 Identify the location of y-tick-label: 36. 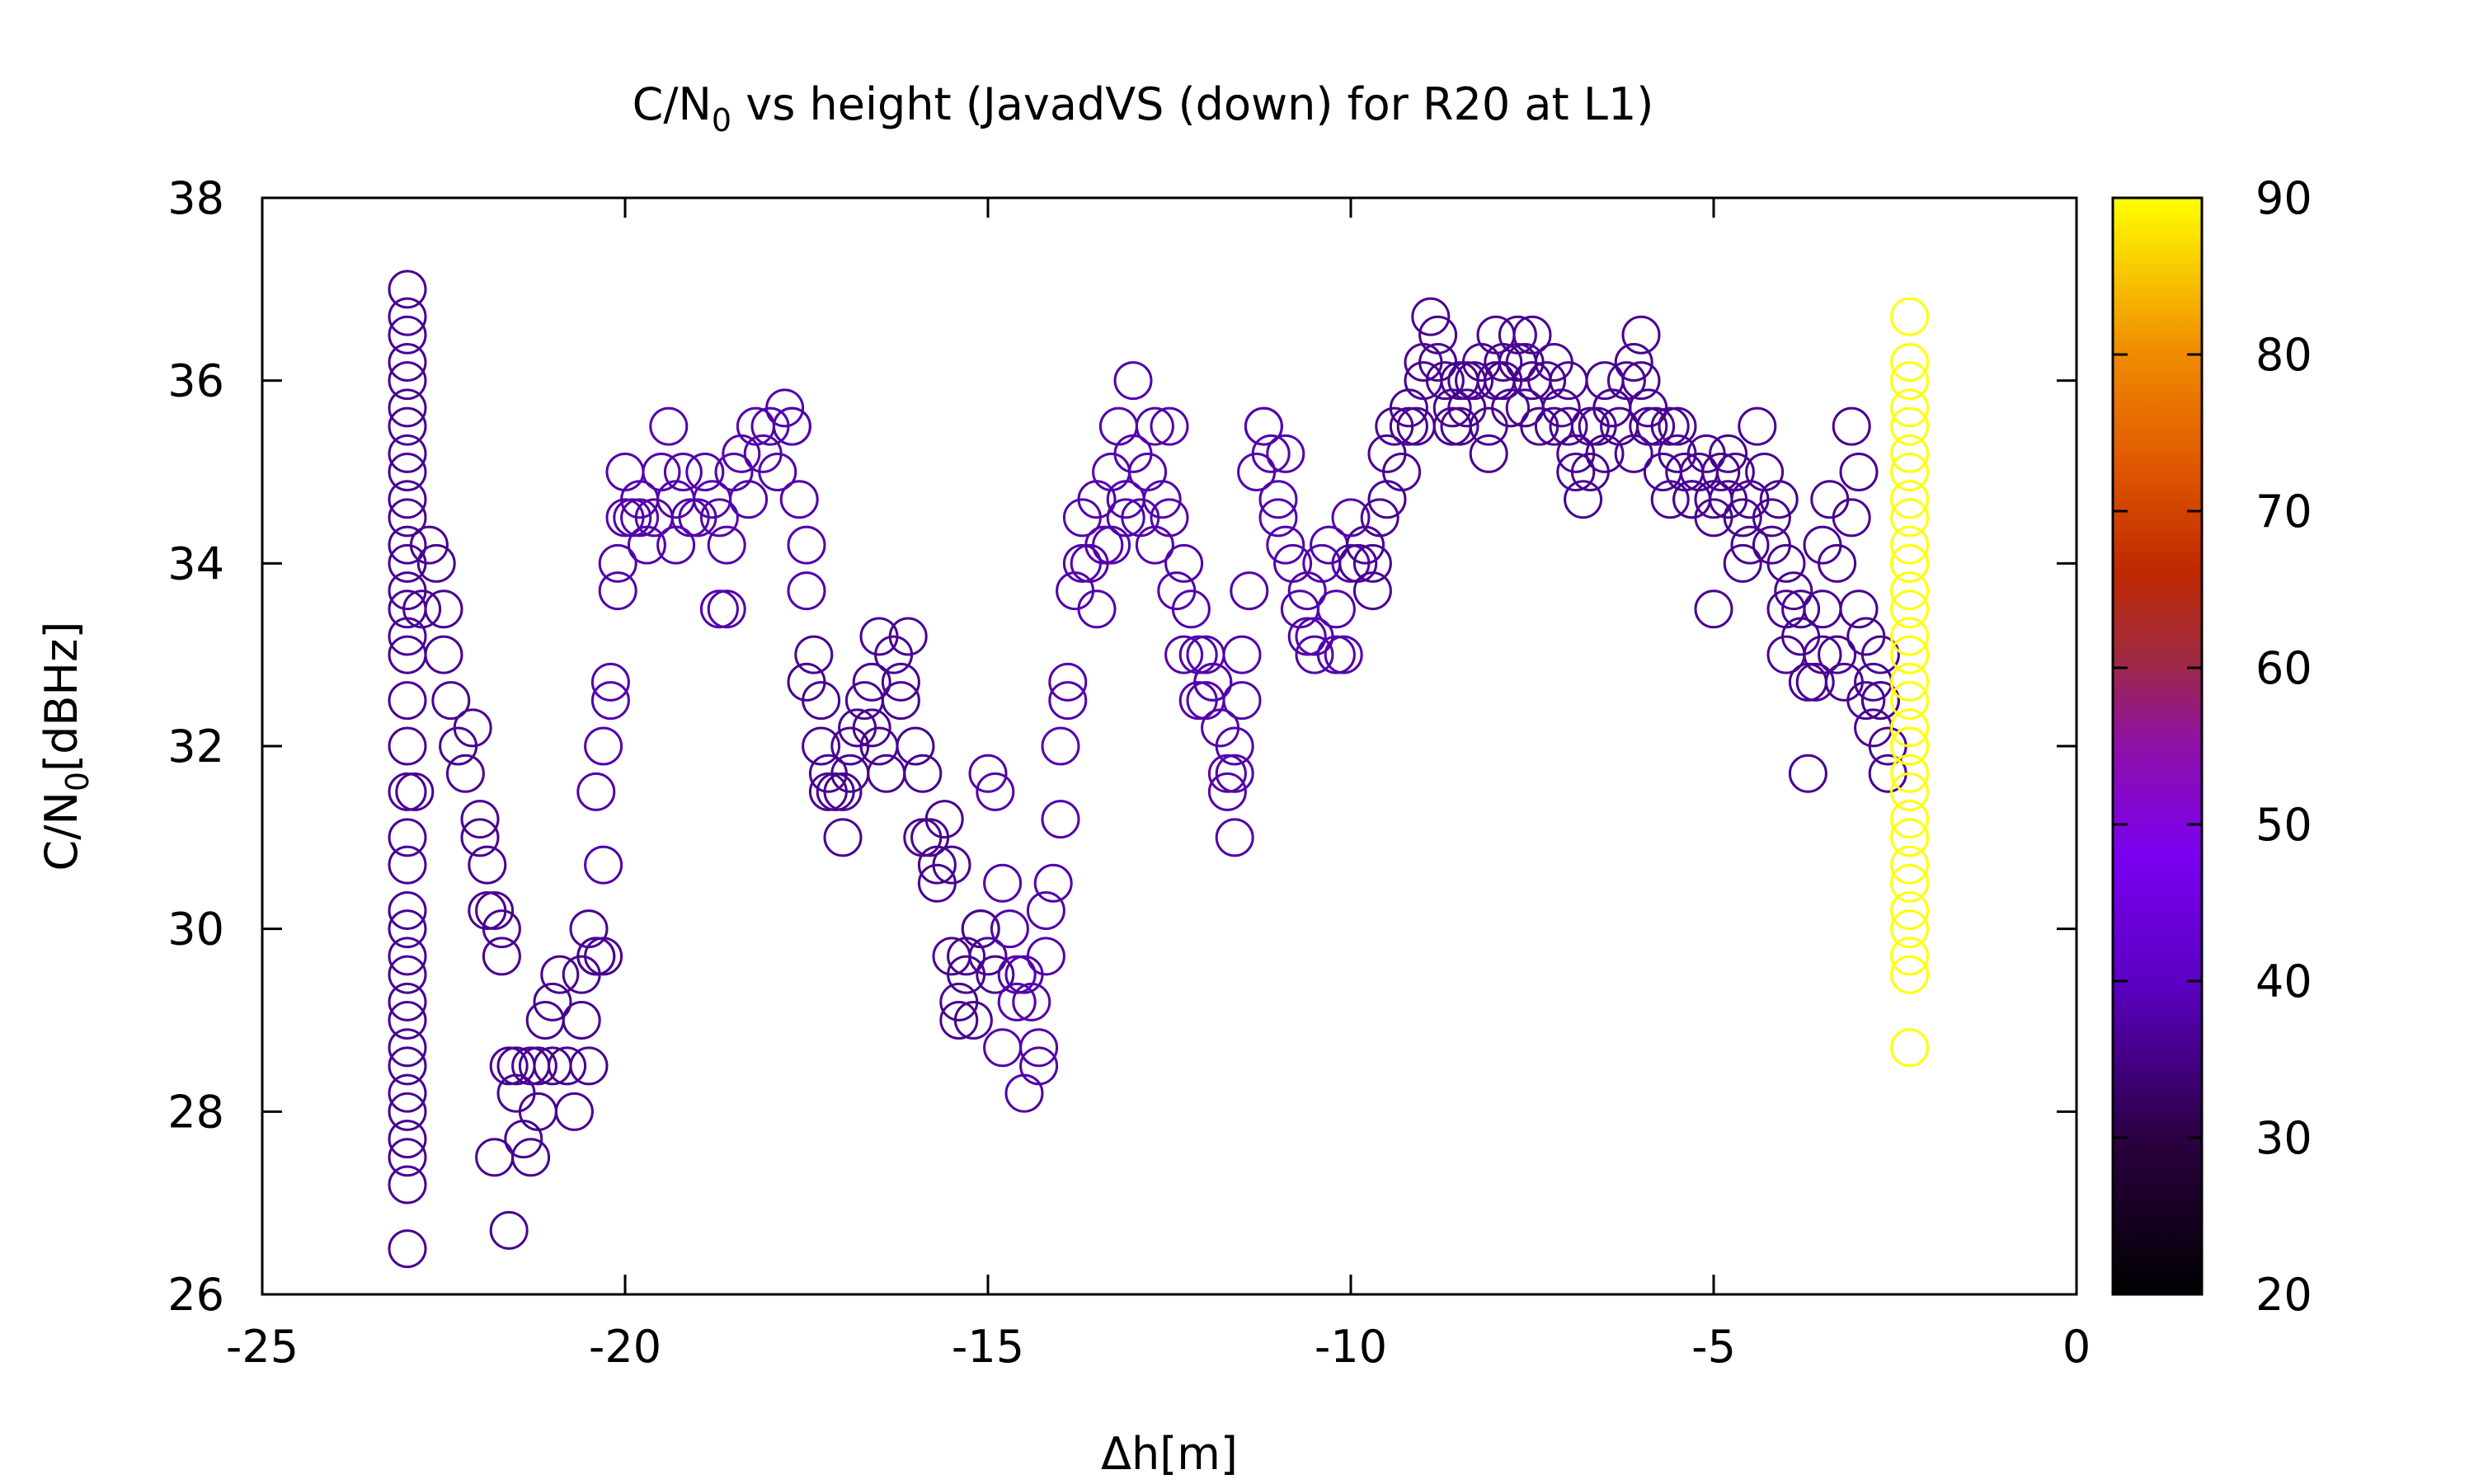
(195, 381).